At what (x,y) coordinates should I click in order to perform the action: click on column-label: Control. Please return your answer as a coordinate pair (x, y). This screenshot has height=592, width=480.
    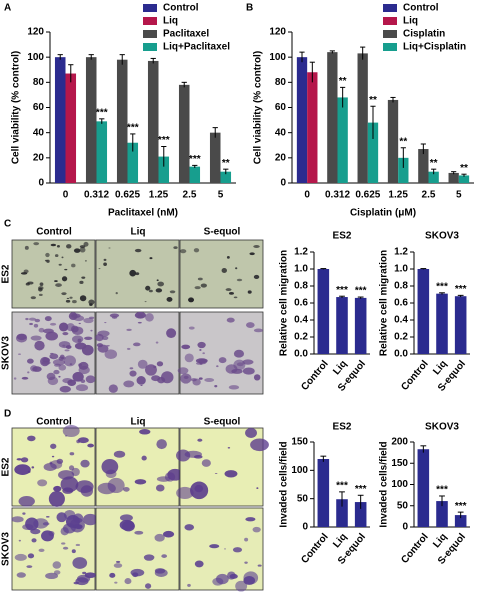
    Looking at the image, I should click on (54, 232).